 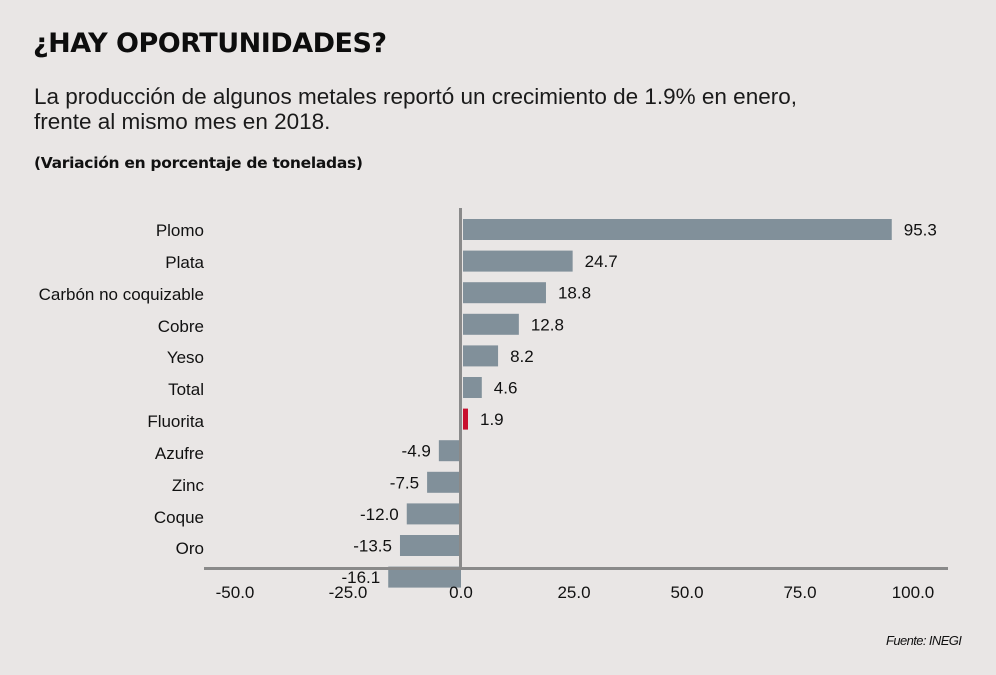 What do you see at coordinates (188, 485) in the screenshot?
I see `category-label: Zinc` at bounding box center [188, 485].